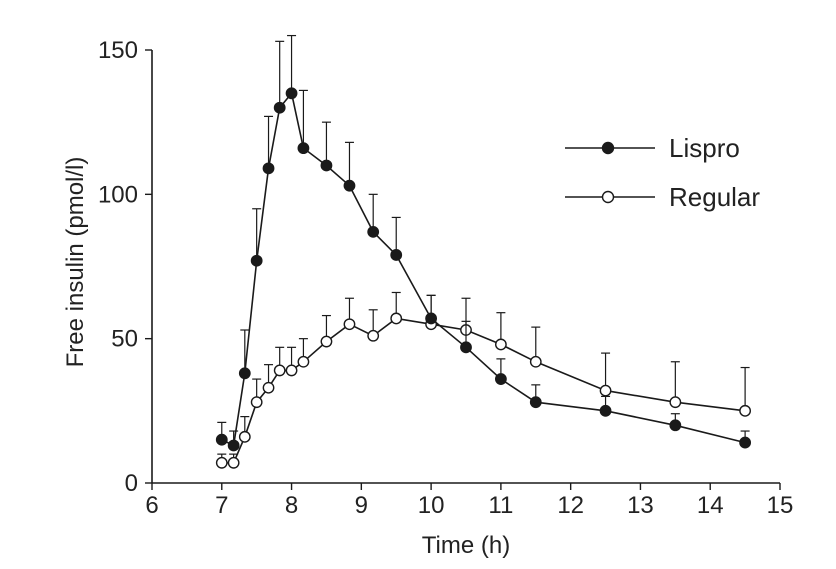 Image resolution: width=836 pixels, height=569 pixels. What do you see at coordinates (570, 505) in the screenshot?
I see `x-tick-label: 12` at bounding box center [570, 505].